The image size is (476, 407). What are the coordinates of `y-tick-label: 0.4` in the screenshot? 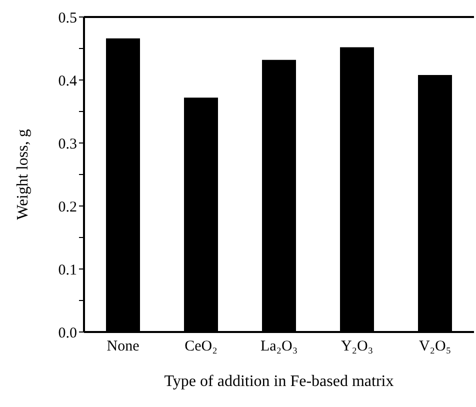 It's located at (68, 81).